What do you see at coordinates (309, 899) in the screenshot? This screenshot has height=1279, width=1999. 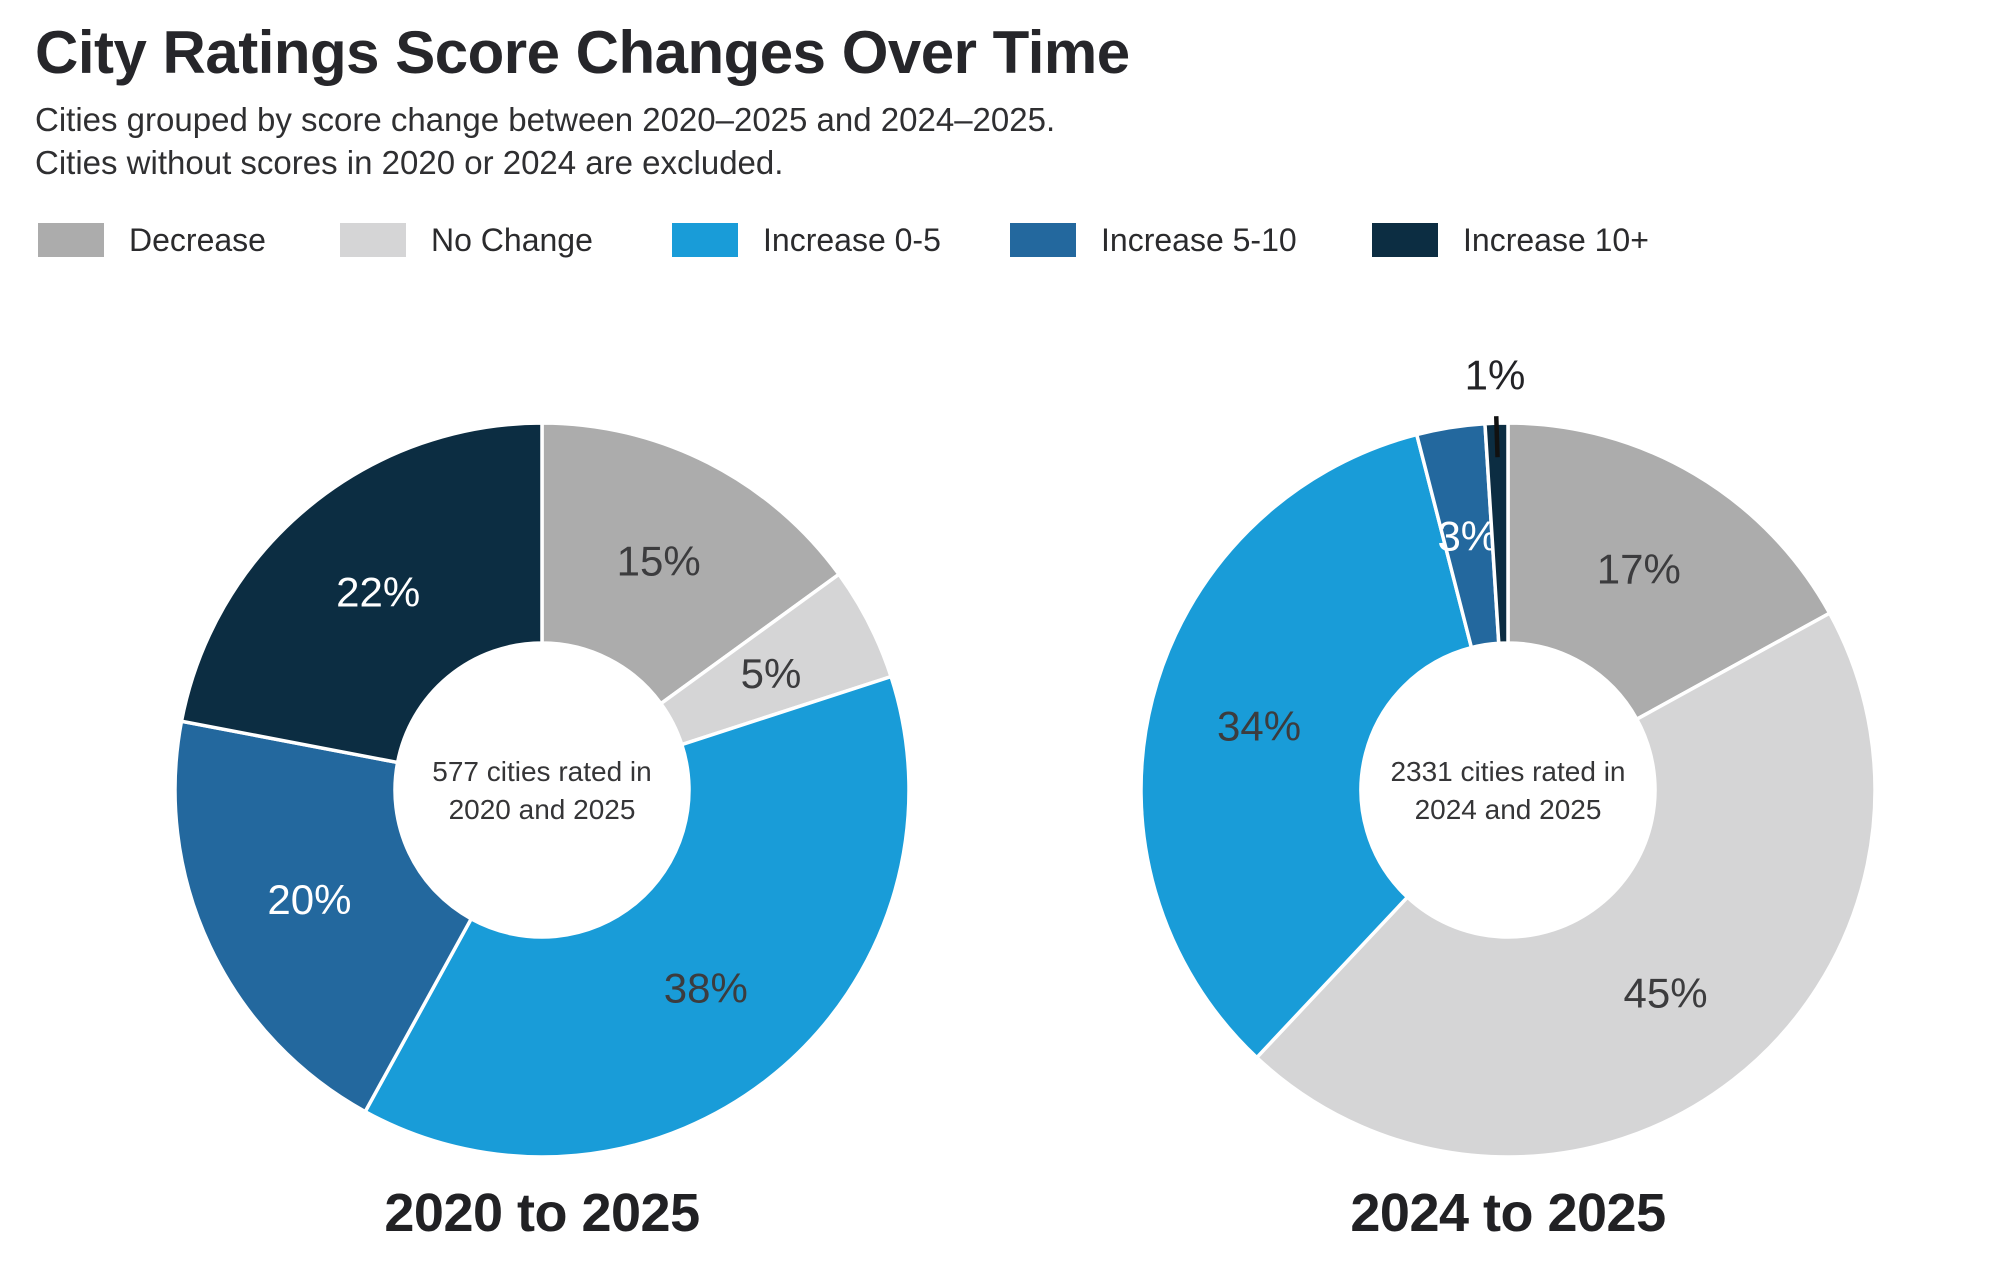 I see `slice-label-2020-to-2025-increase-5-10: 20%` at bounding box center [309, 899].